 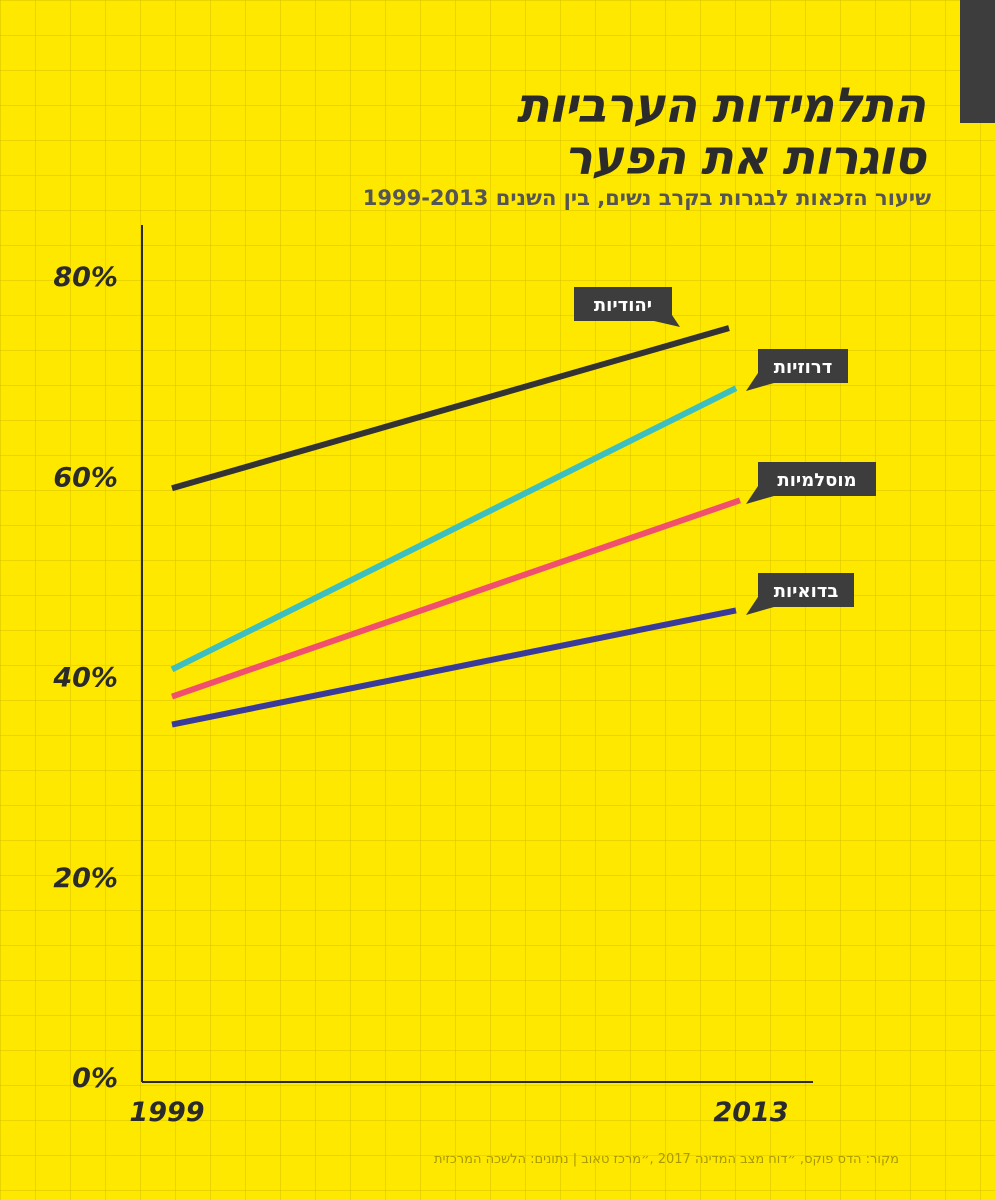 I want to click on y-tick-label: 0%, so click(x=95, y=1078).